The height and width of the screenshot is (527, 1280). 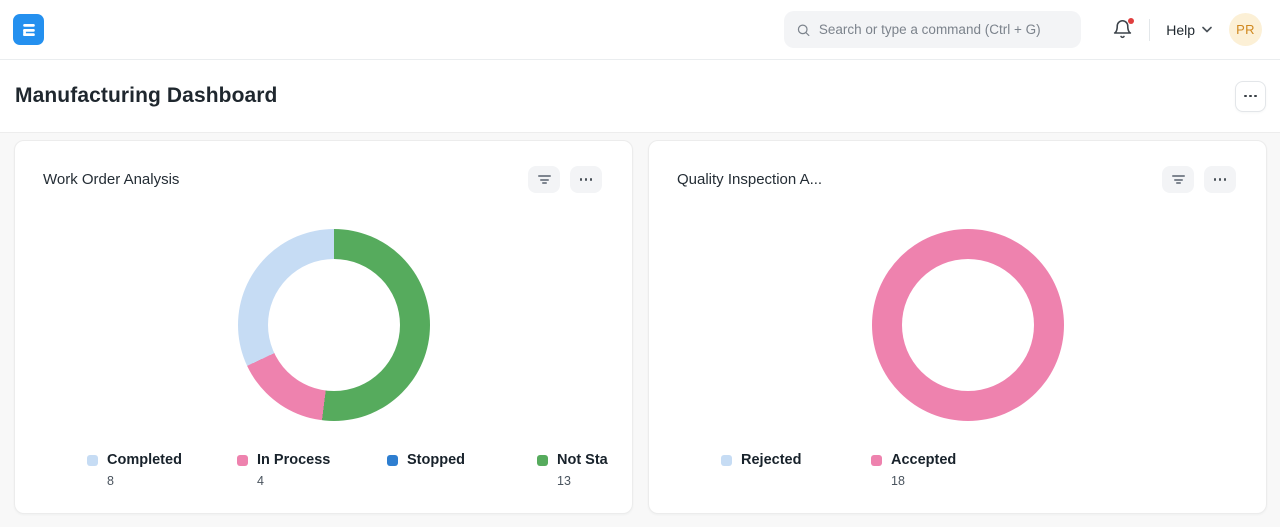 I want to click on legend-item: Not Sta 13, so click(x=584, y=470).